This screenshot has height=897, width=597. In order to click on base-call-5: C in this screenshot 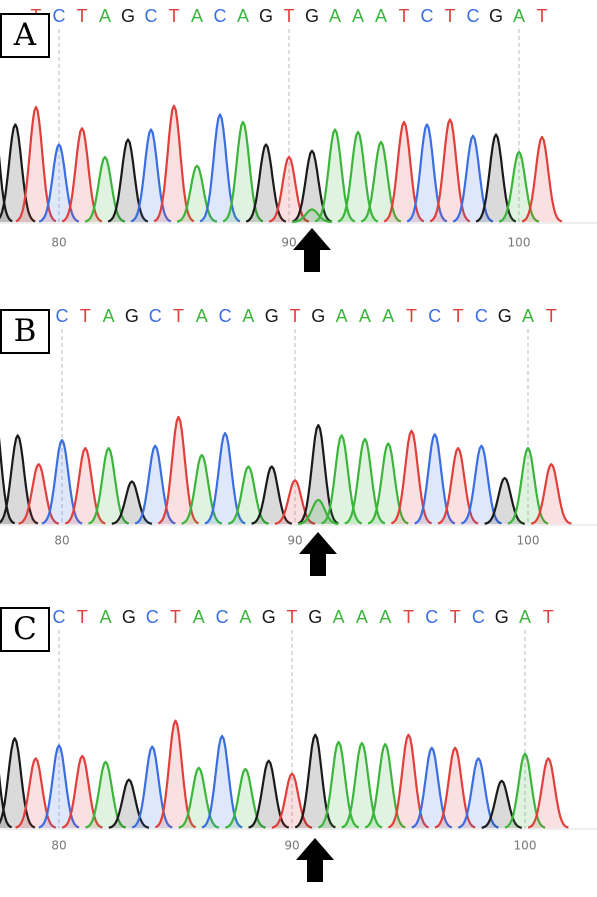, I will do `click(151, 16)`.